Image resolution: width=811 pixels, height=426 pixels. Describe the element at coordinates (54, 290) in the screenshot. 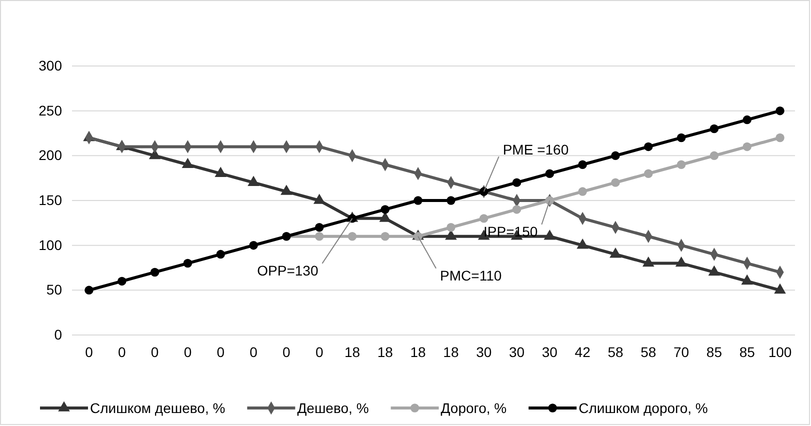

I see `y-tick-label: 50` at that location.